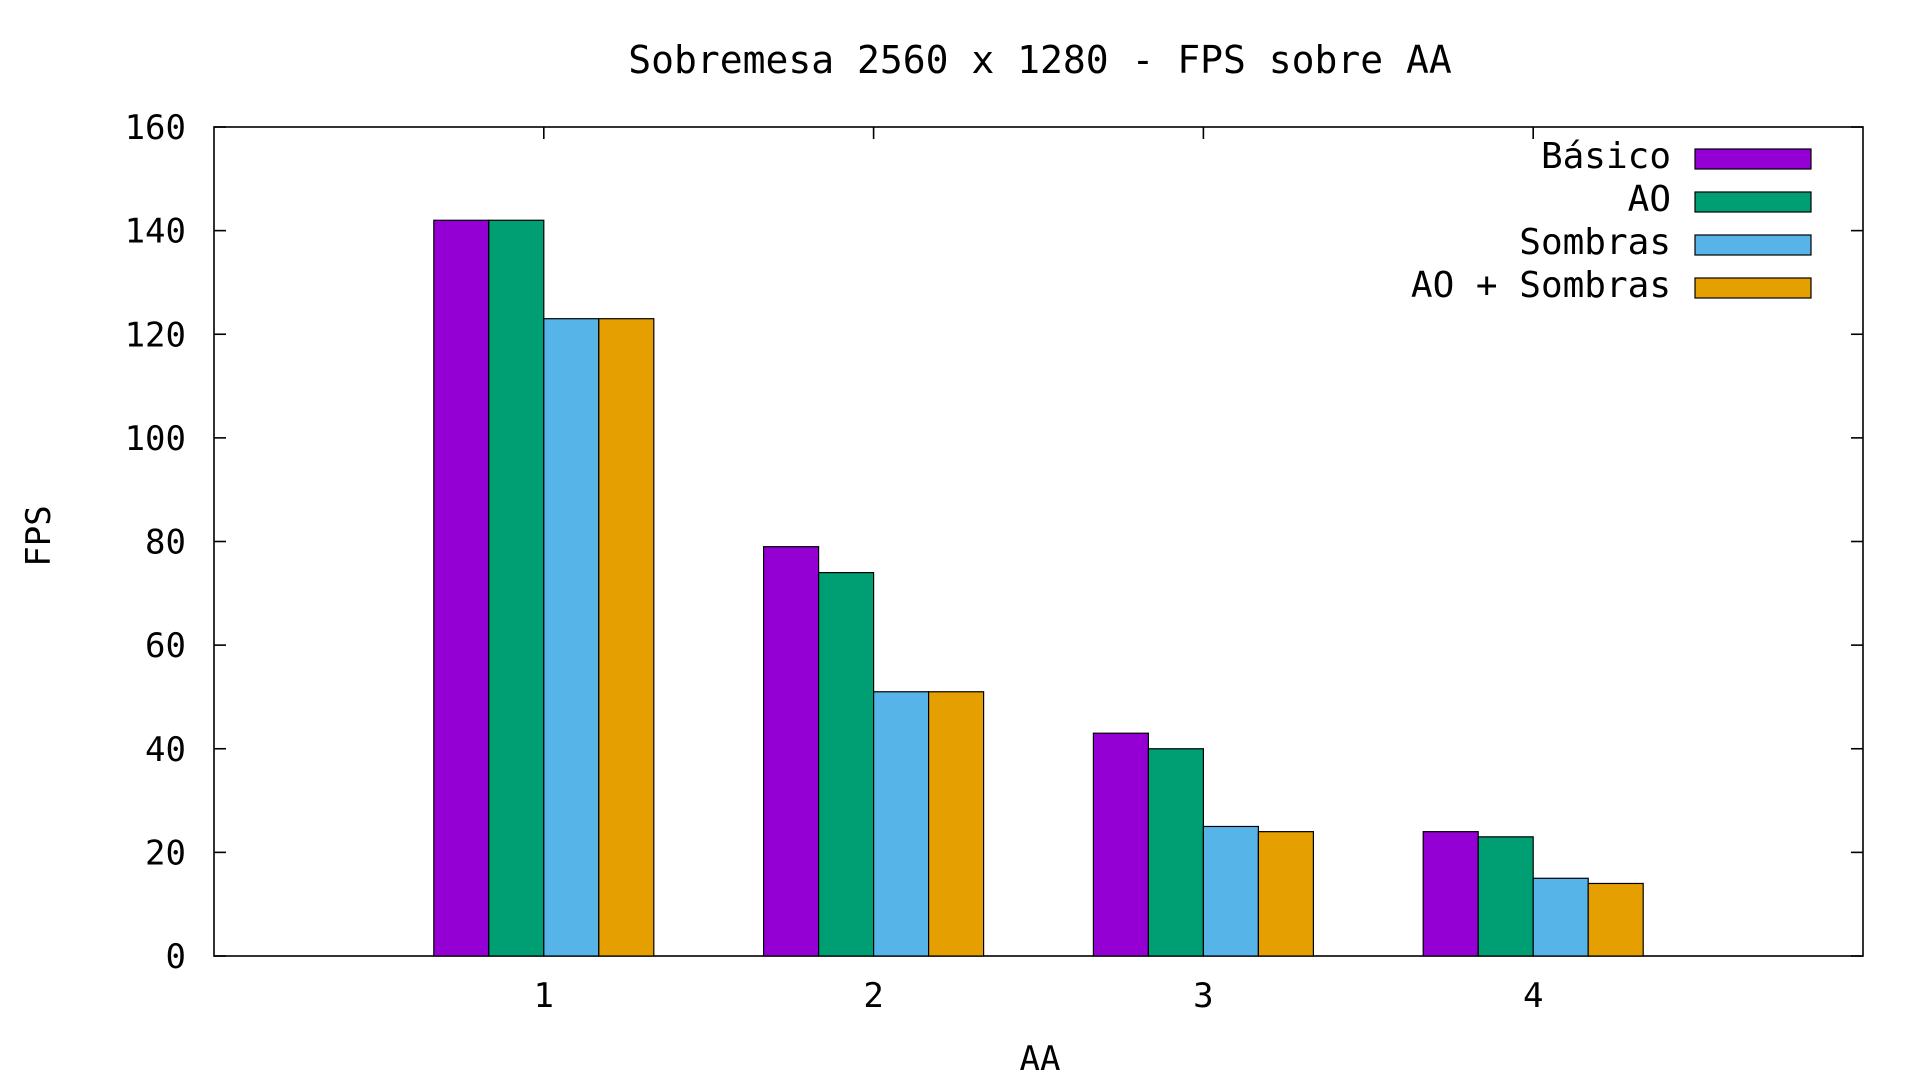 The image size is (1920, 1080). What do you see at coordinates (544, 996) in the screenshot?
I see `x-tick-label: 1` at bounding box center [544, 996].